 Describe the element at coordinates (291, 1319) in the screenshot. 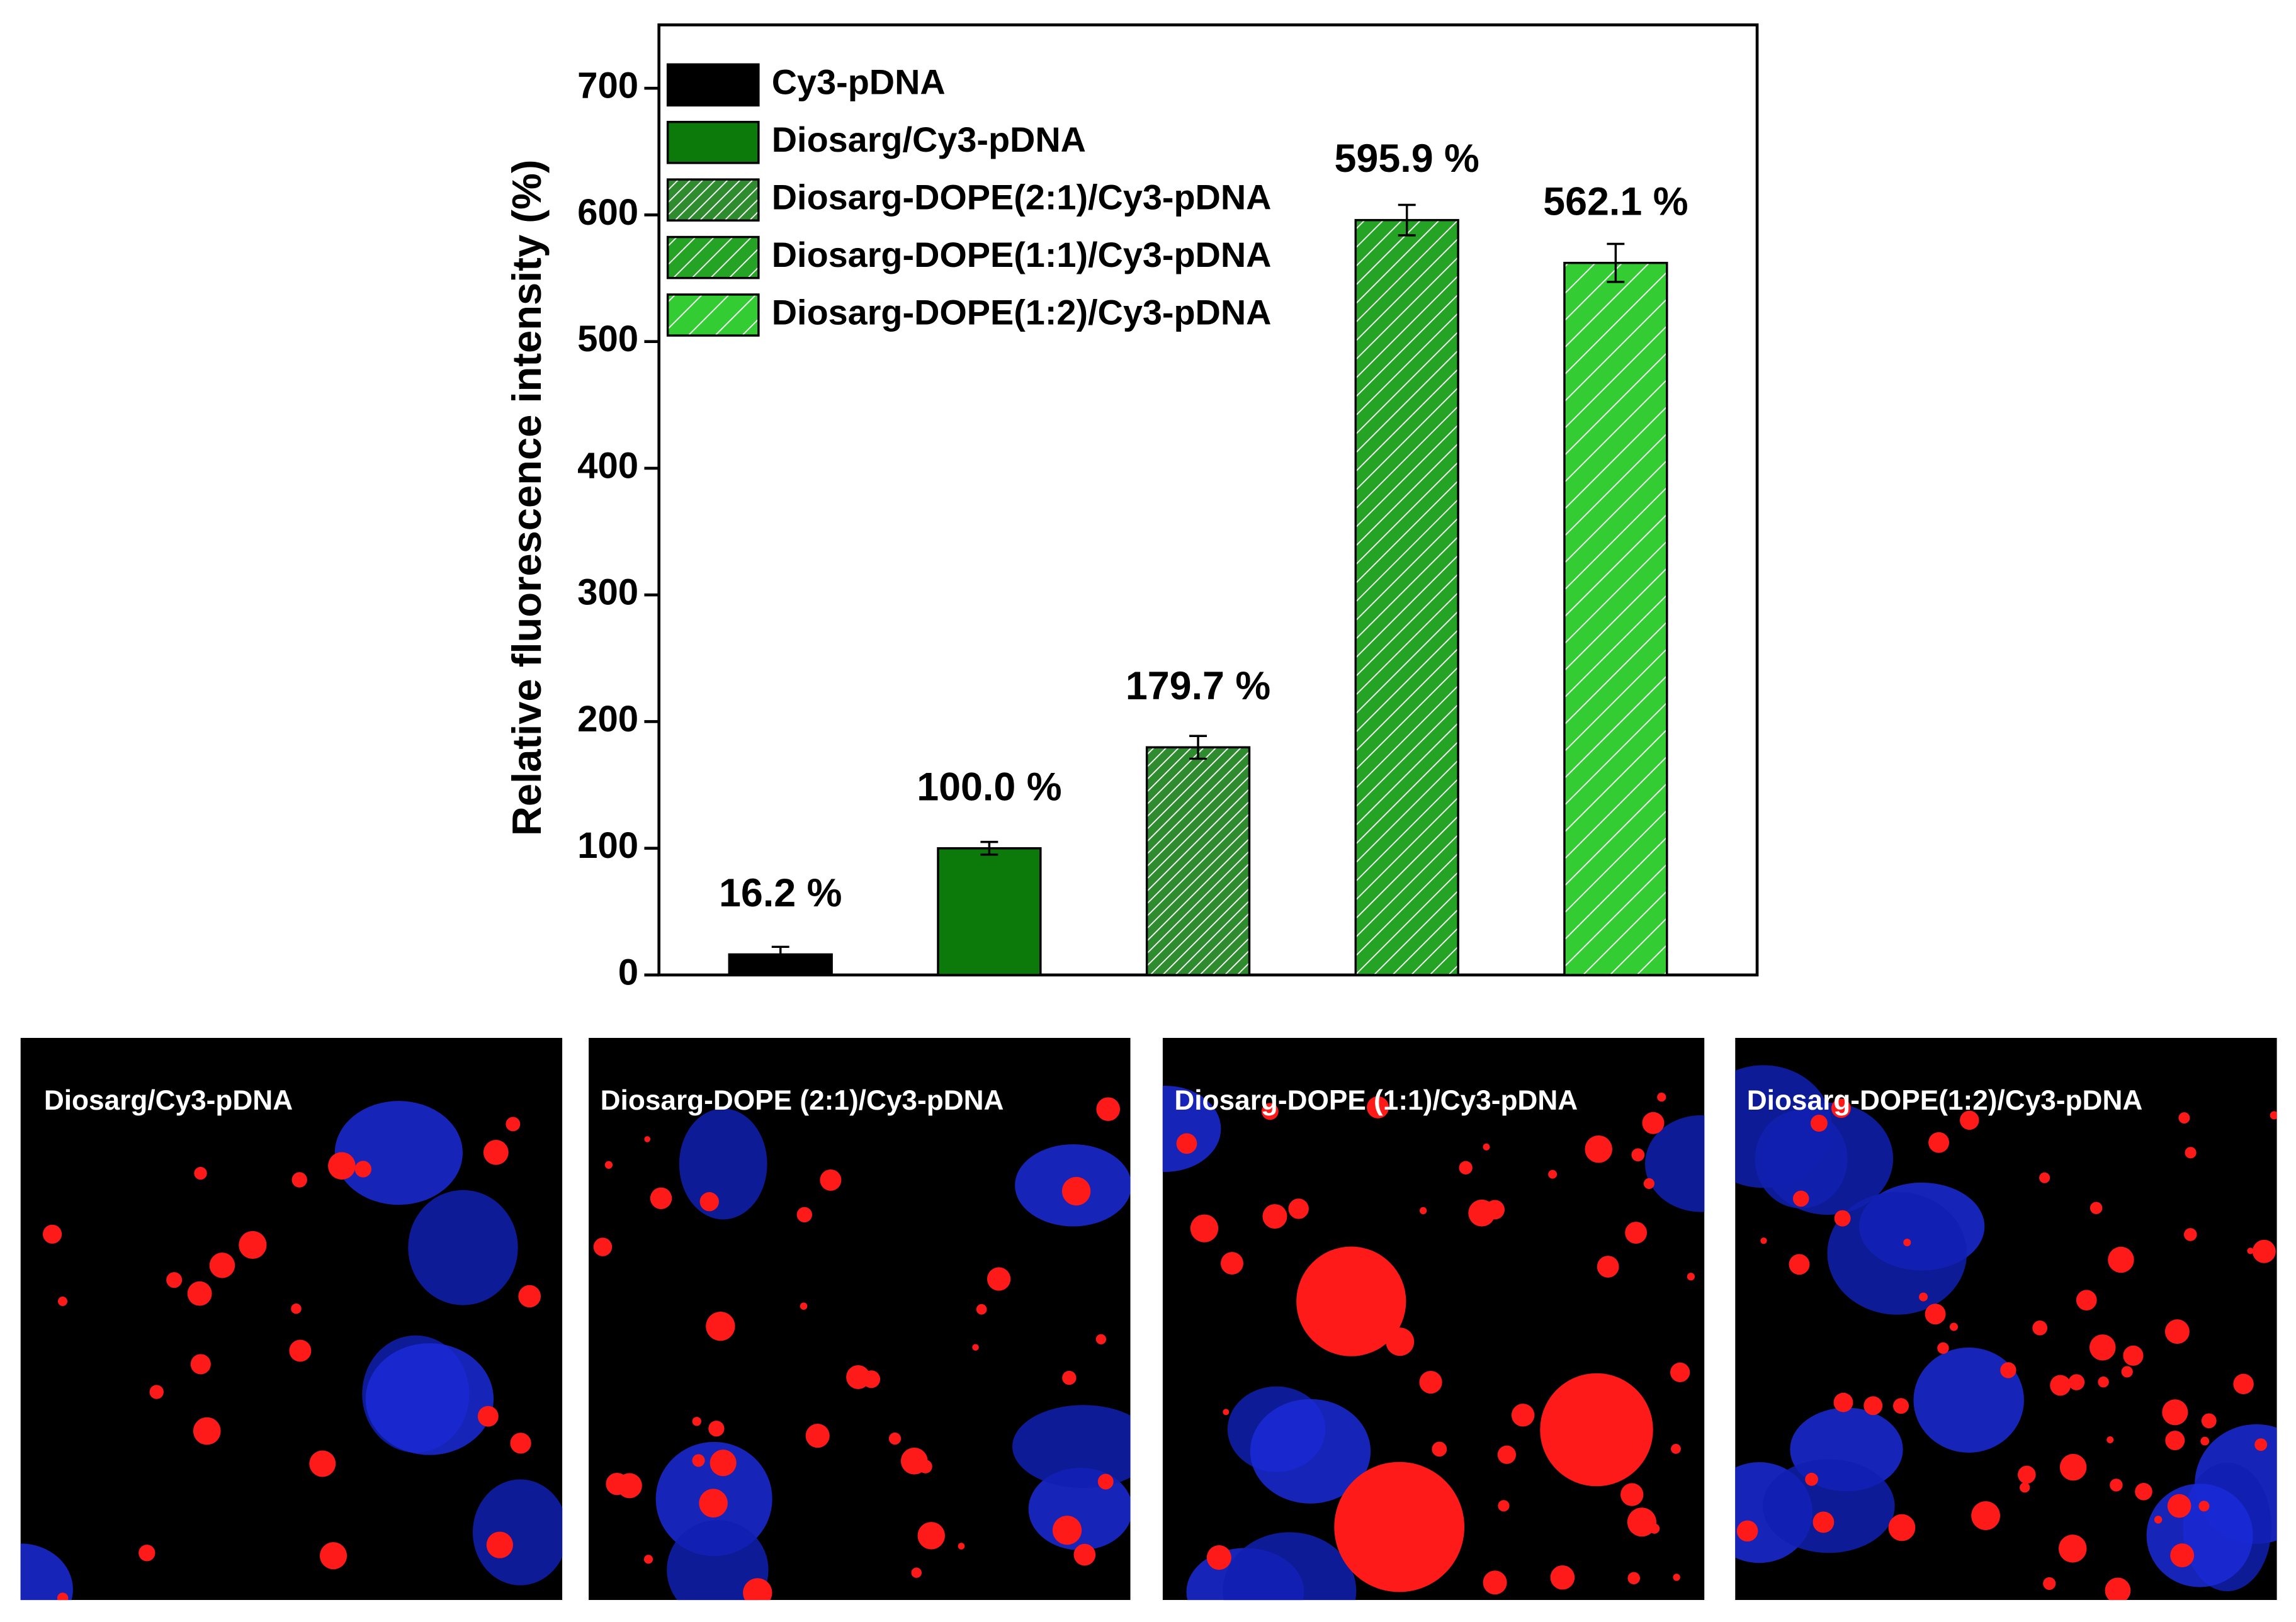

I see `micrograph-background` at that location.